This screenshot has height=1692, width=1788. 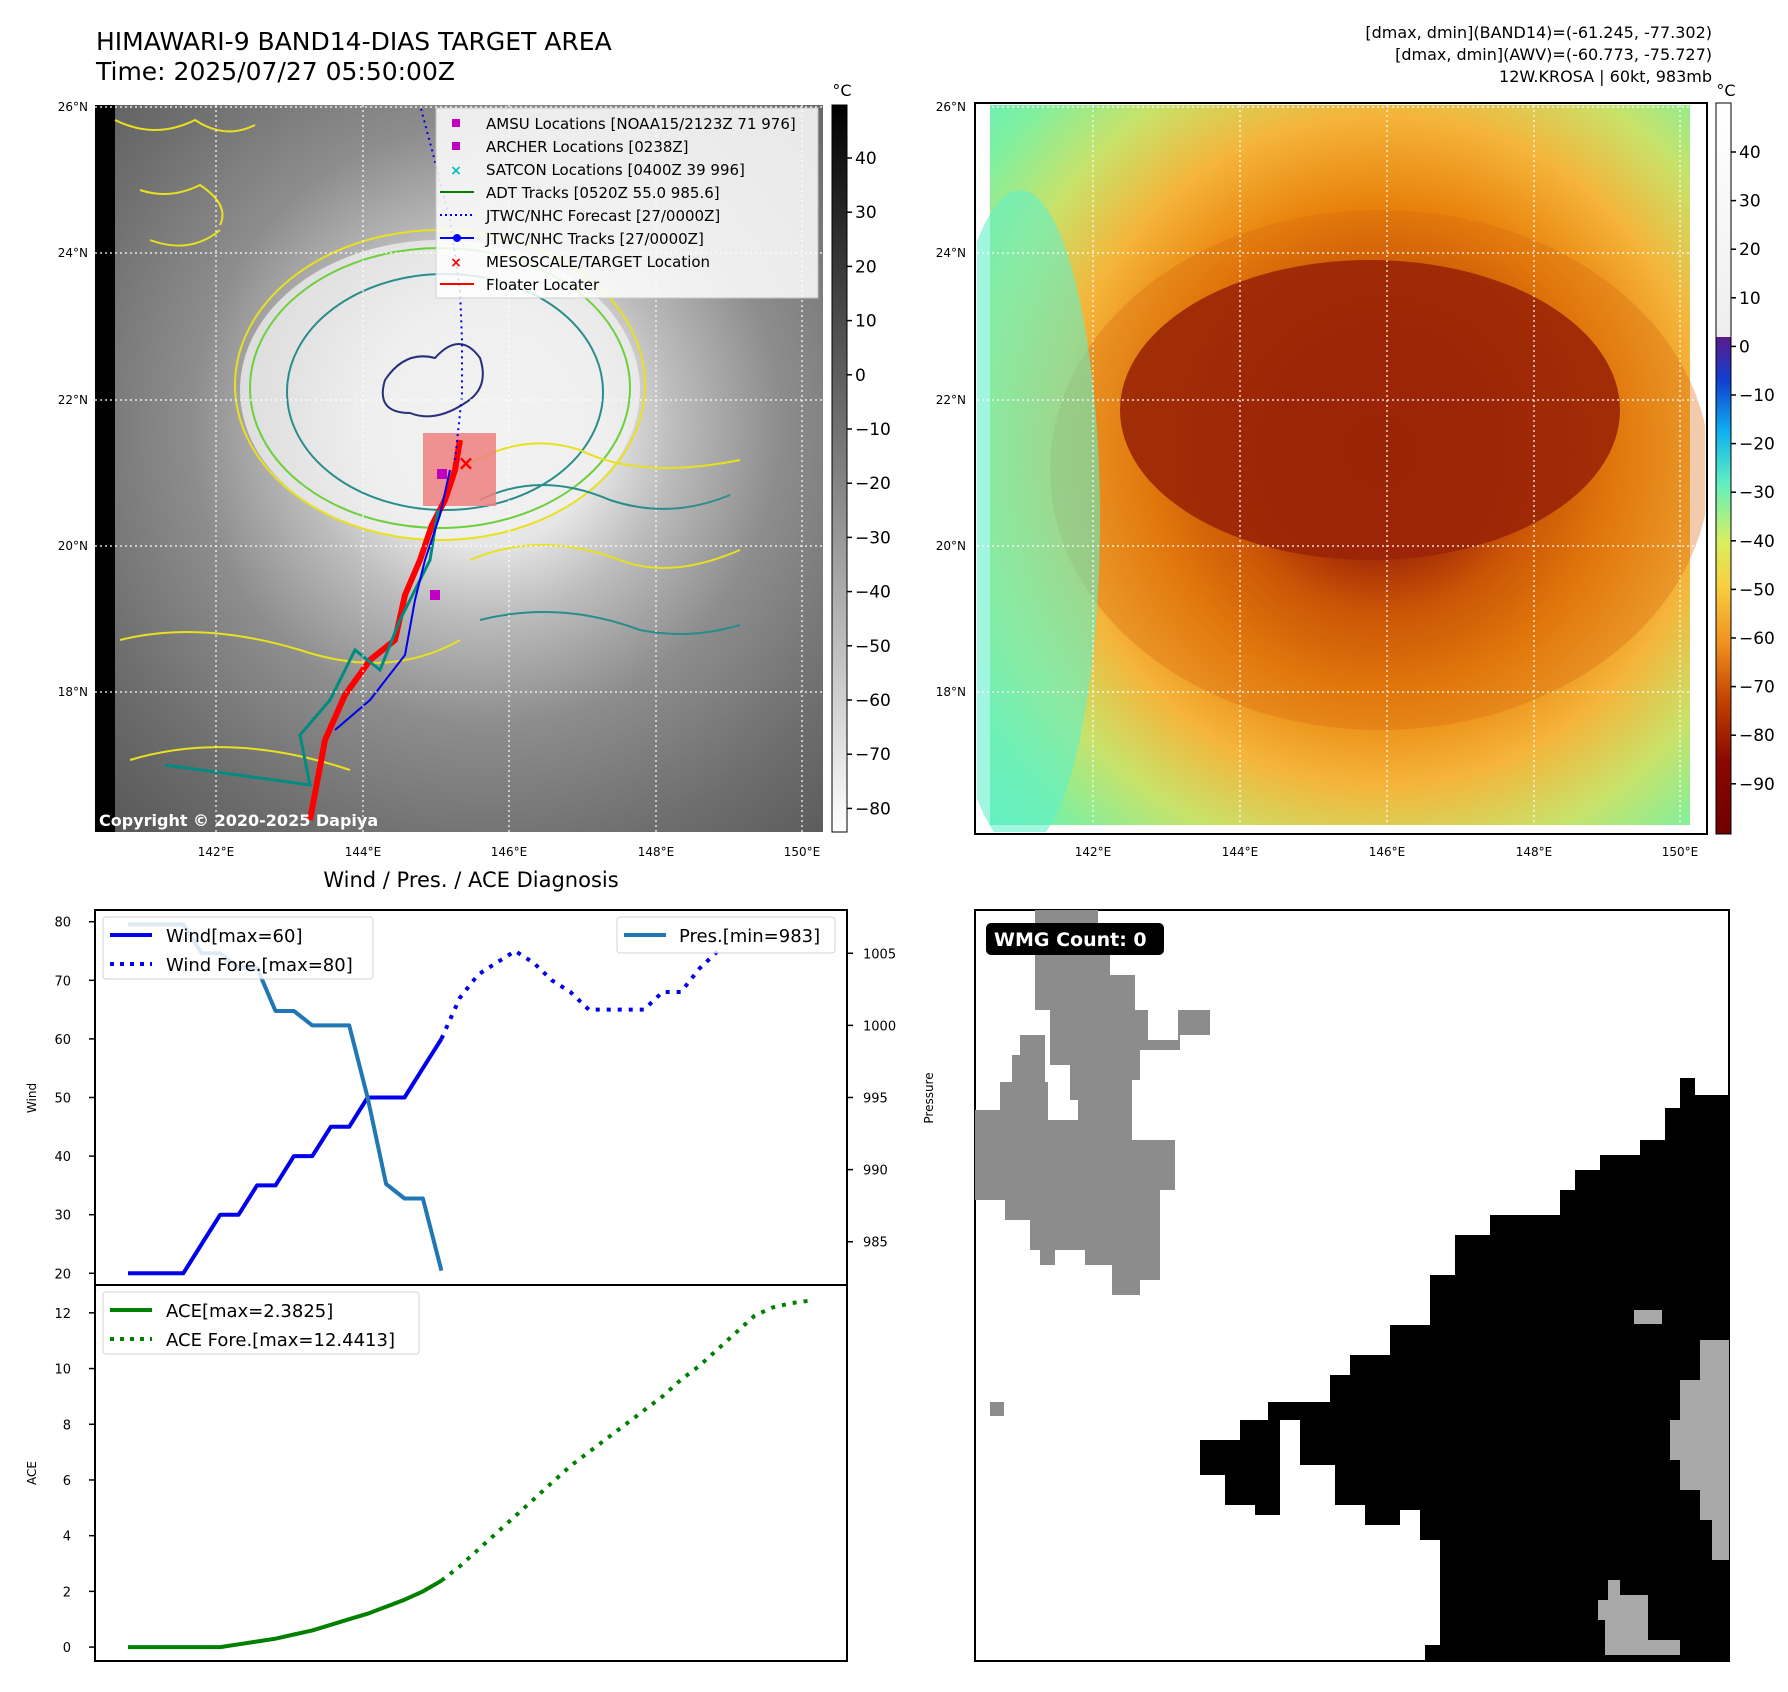 I want to click on axis-tick-label: 6, so click(x=67, y=1481).